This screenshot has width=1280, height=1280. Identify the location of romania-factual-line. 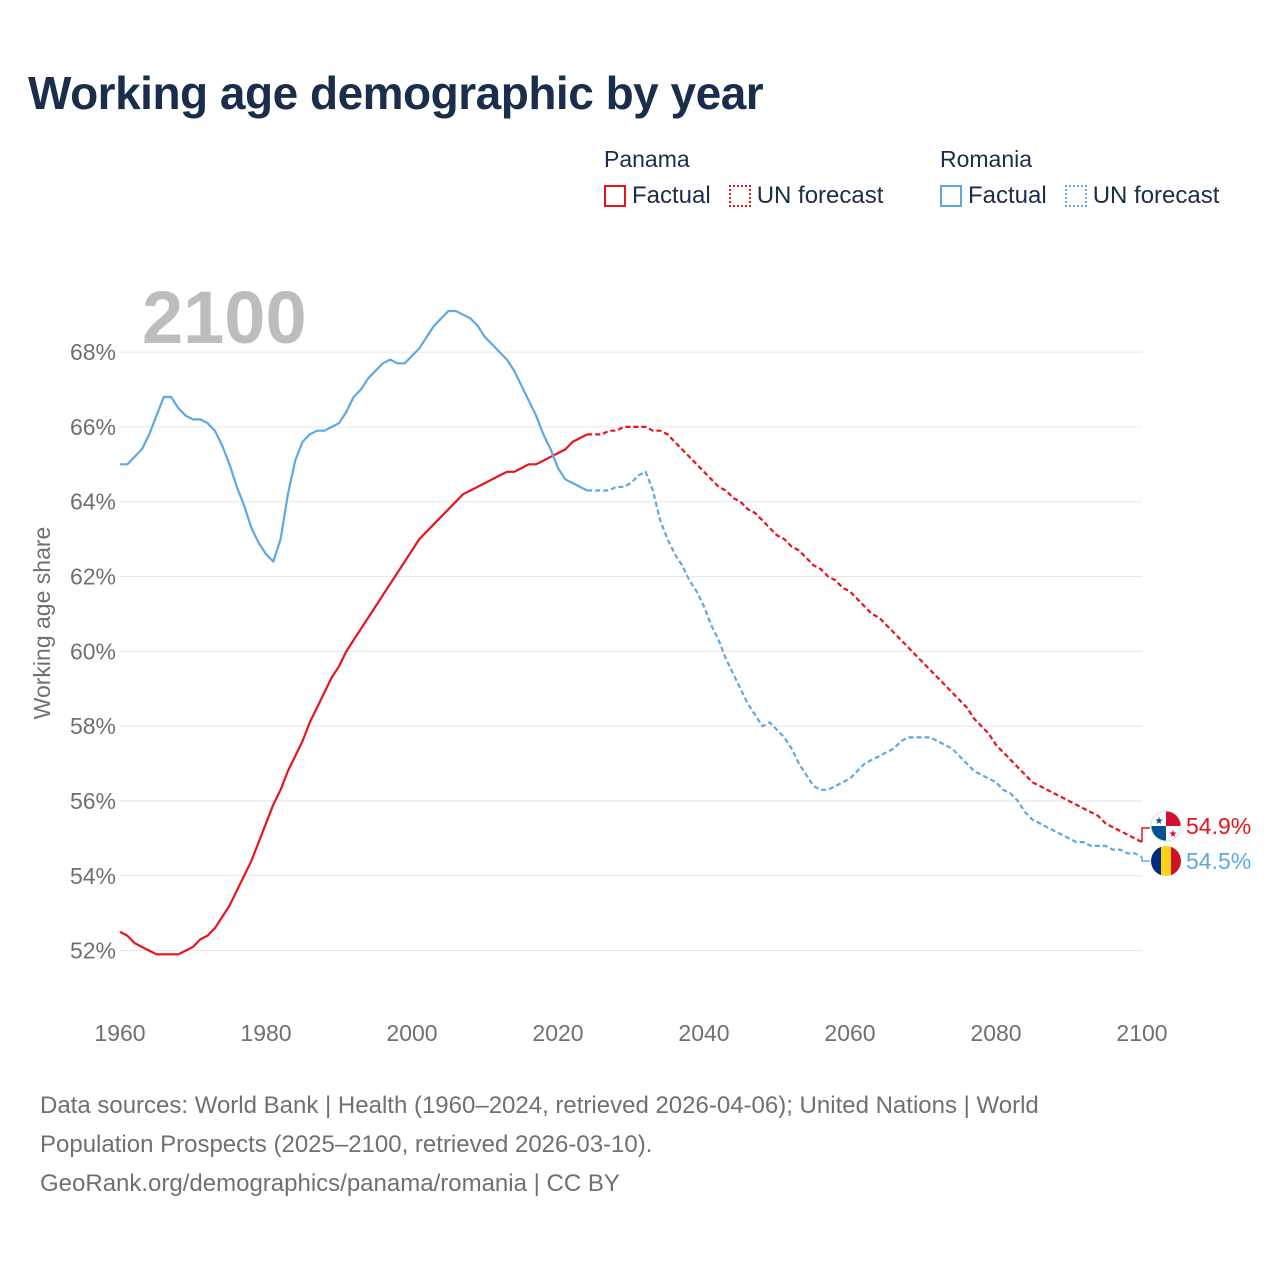
(354, 436).